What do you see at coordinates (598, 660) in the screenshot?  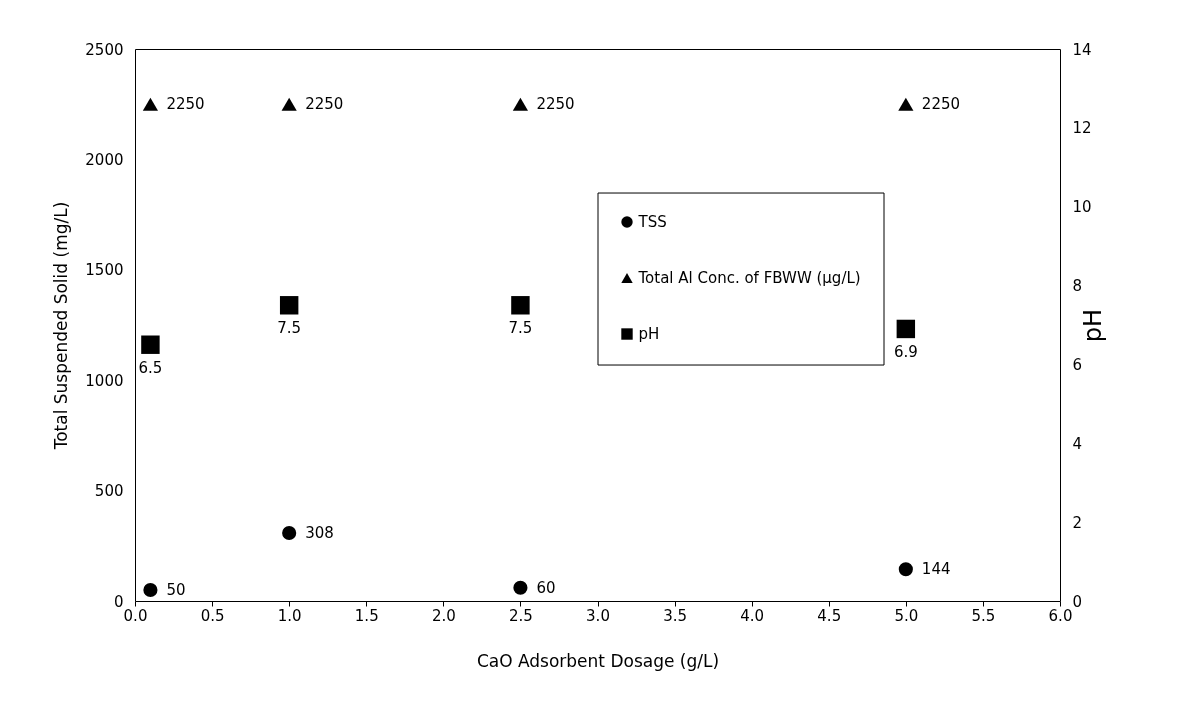 I see `x-axis-title: CaO Adsorbent Dosage (g/L)` at bounding box center [598, 660].